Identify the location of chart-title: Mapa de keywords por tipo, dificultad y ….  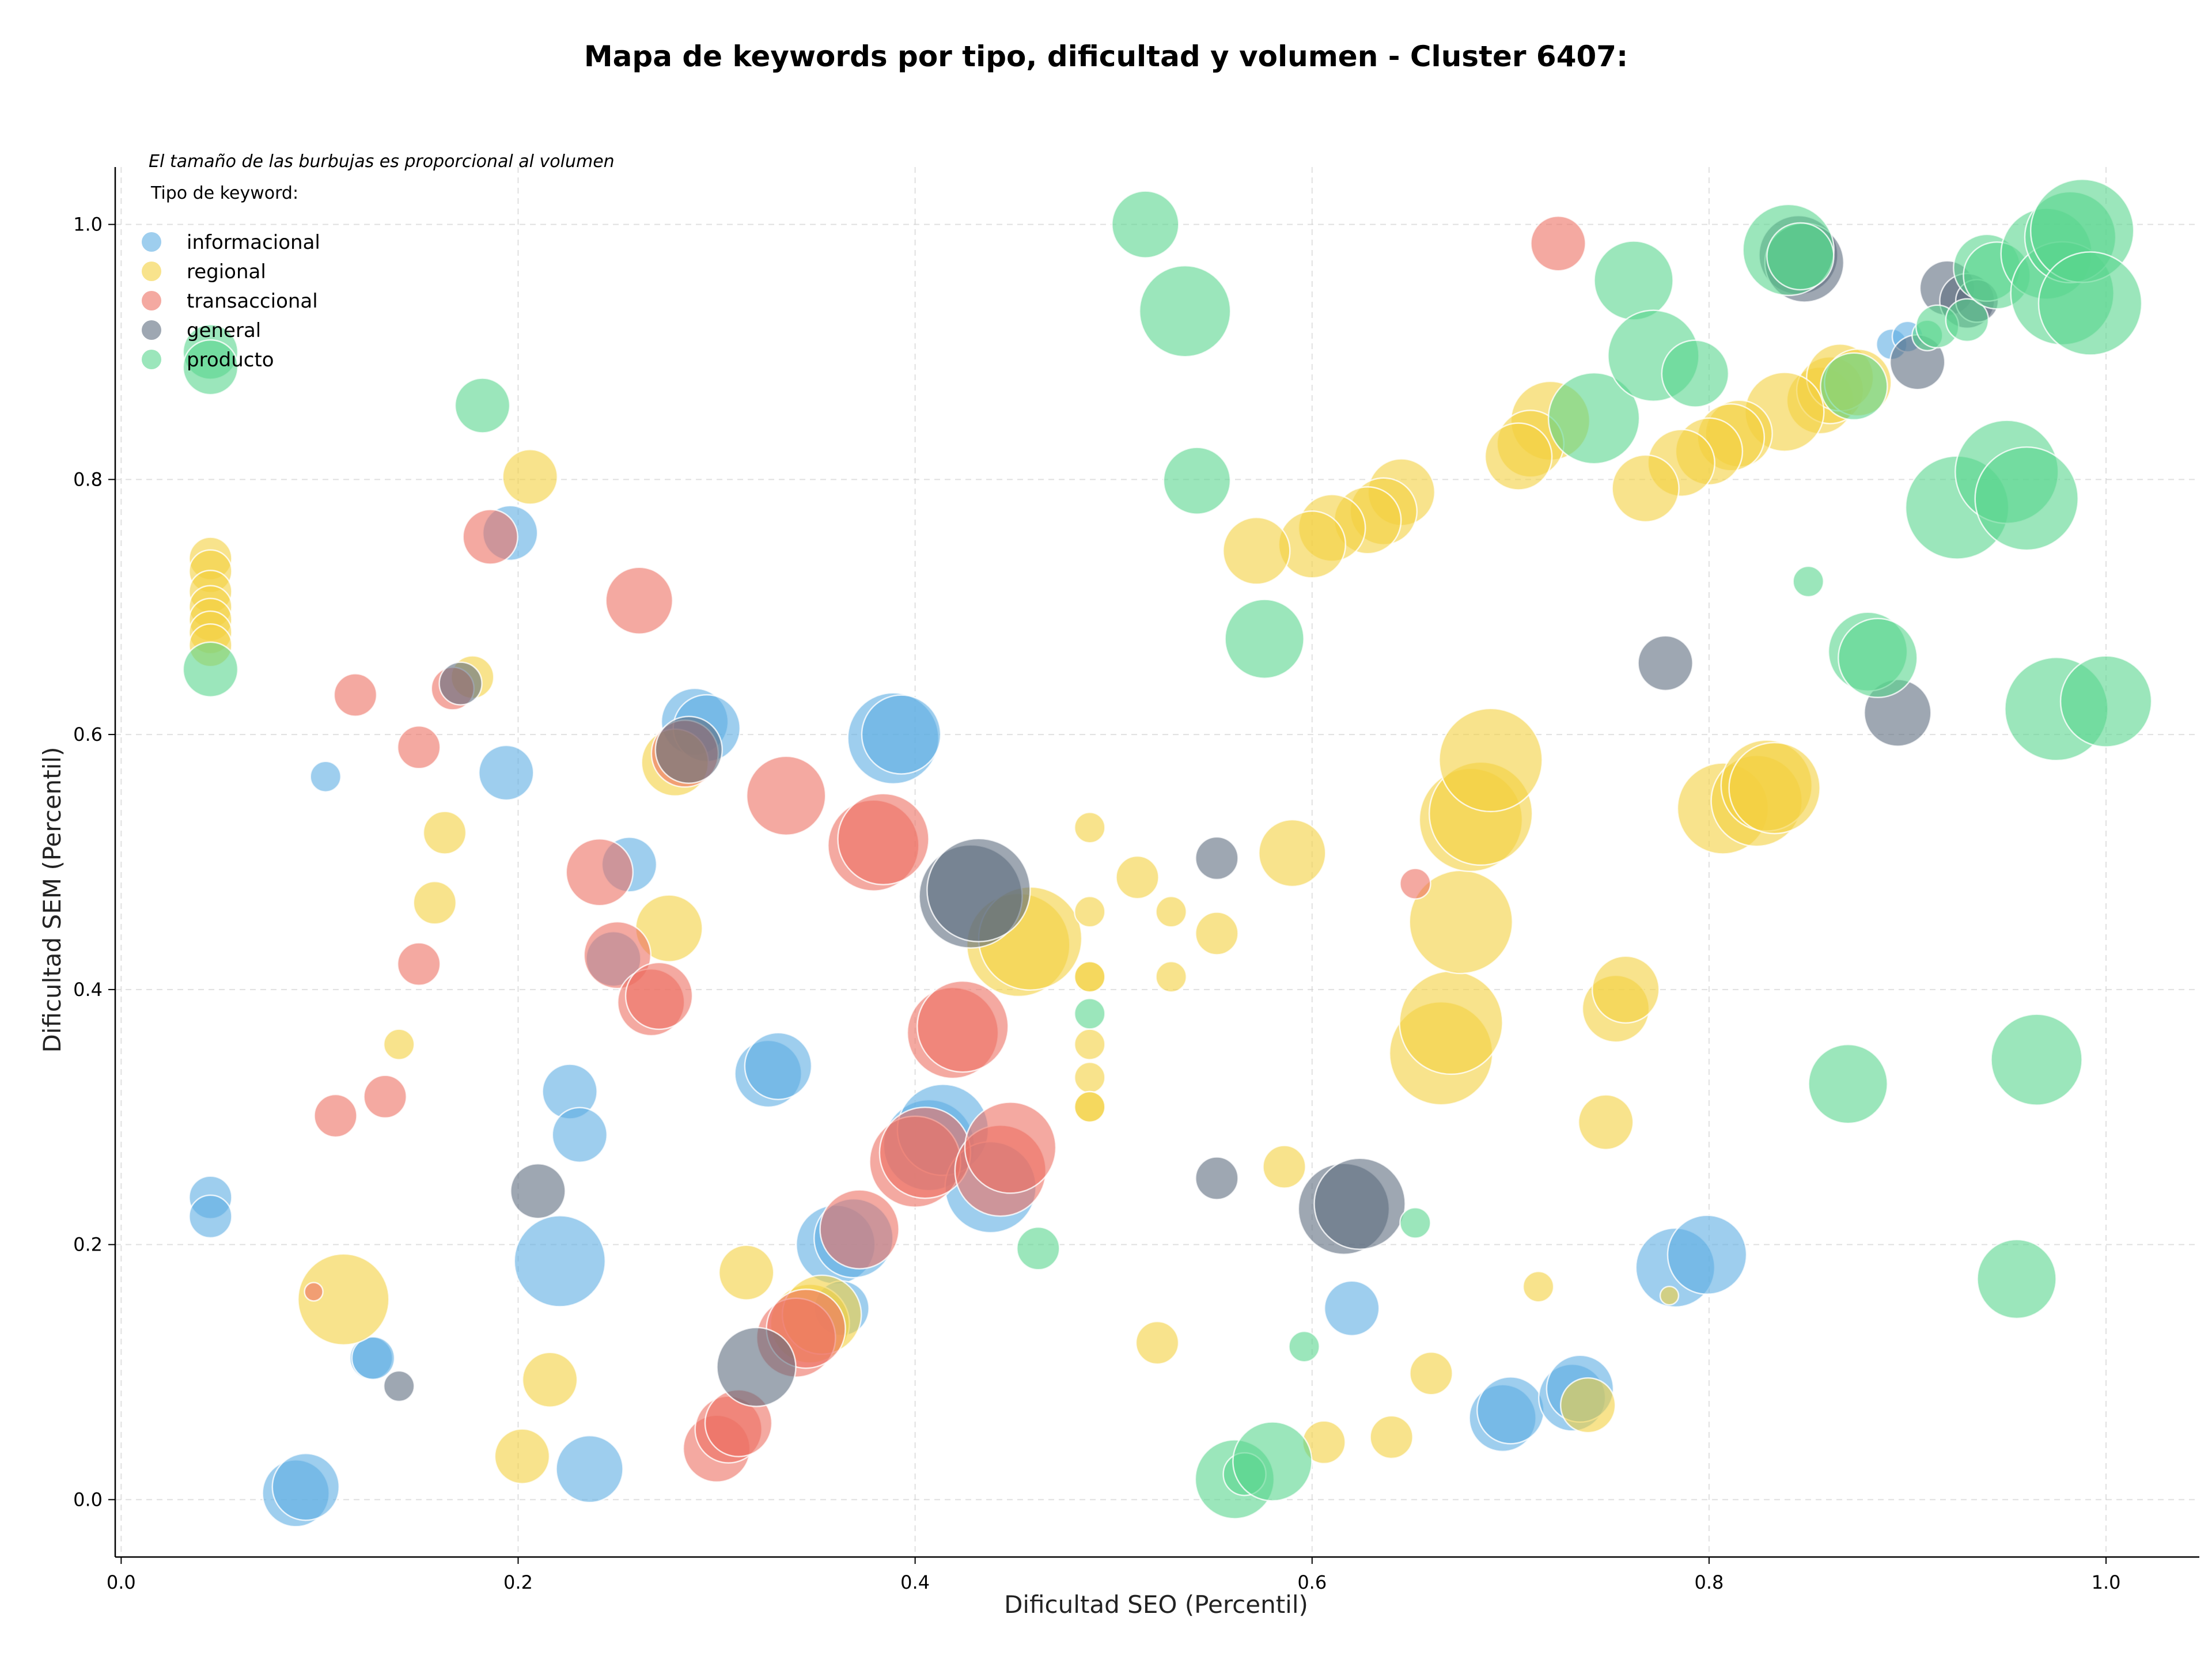
(1106, 56).